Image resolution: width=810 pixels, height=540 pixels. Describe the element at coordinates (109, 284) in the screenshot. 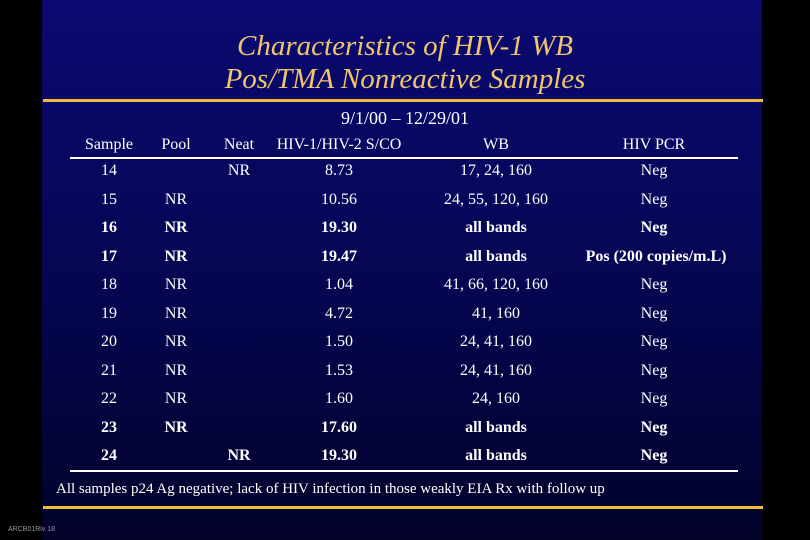

I see `cell-sample: 18` at that location.